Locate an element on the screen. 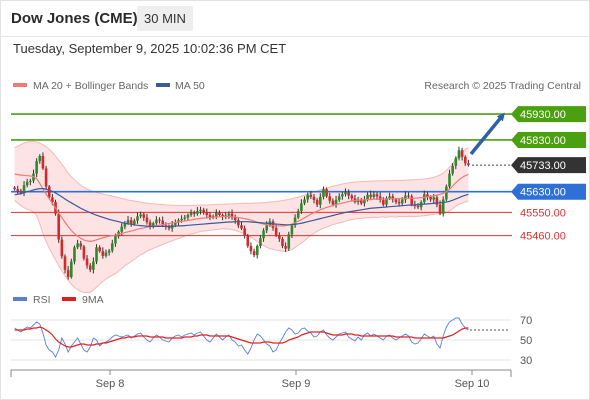  x-axis-tick-label: Sep 10 is located at coordinates (472, 384).